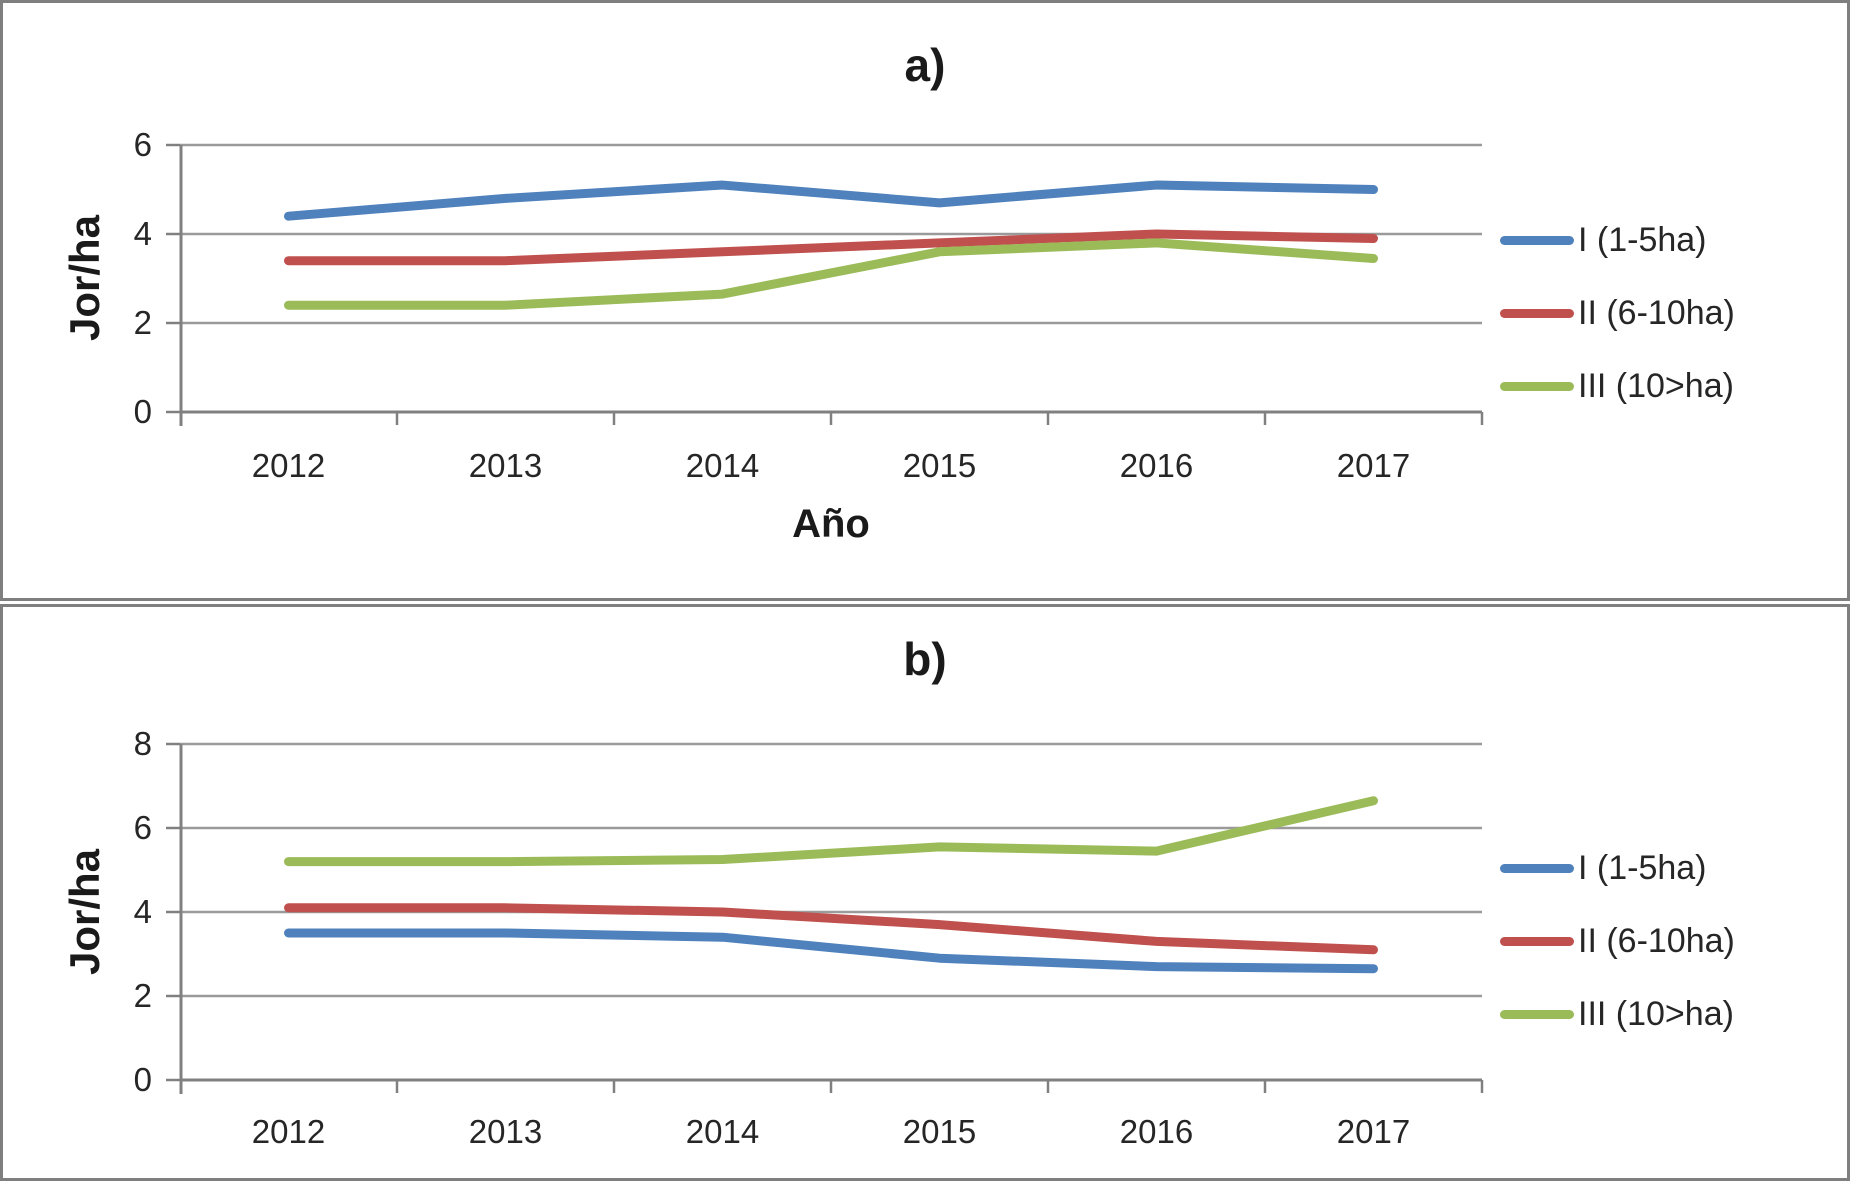 The height and width of the screenshot is (1181, 1850). Describe the element at coordinates (142, 743) in the screenshot. I see `y-tick-label: 8` at that location.